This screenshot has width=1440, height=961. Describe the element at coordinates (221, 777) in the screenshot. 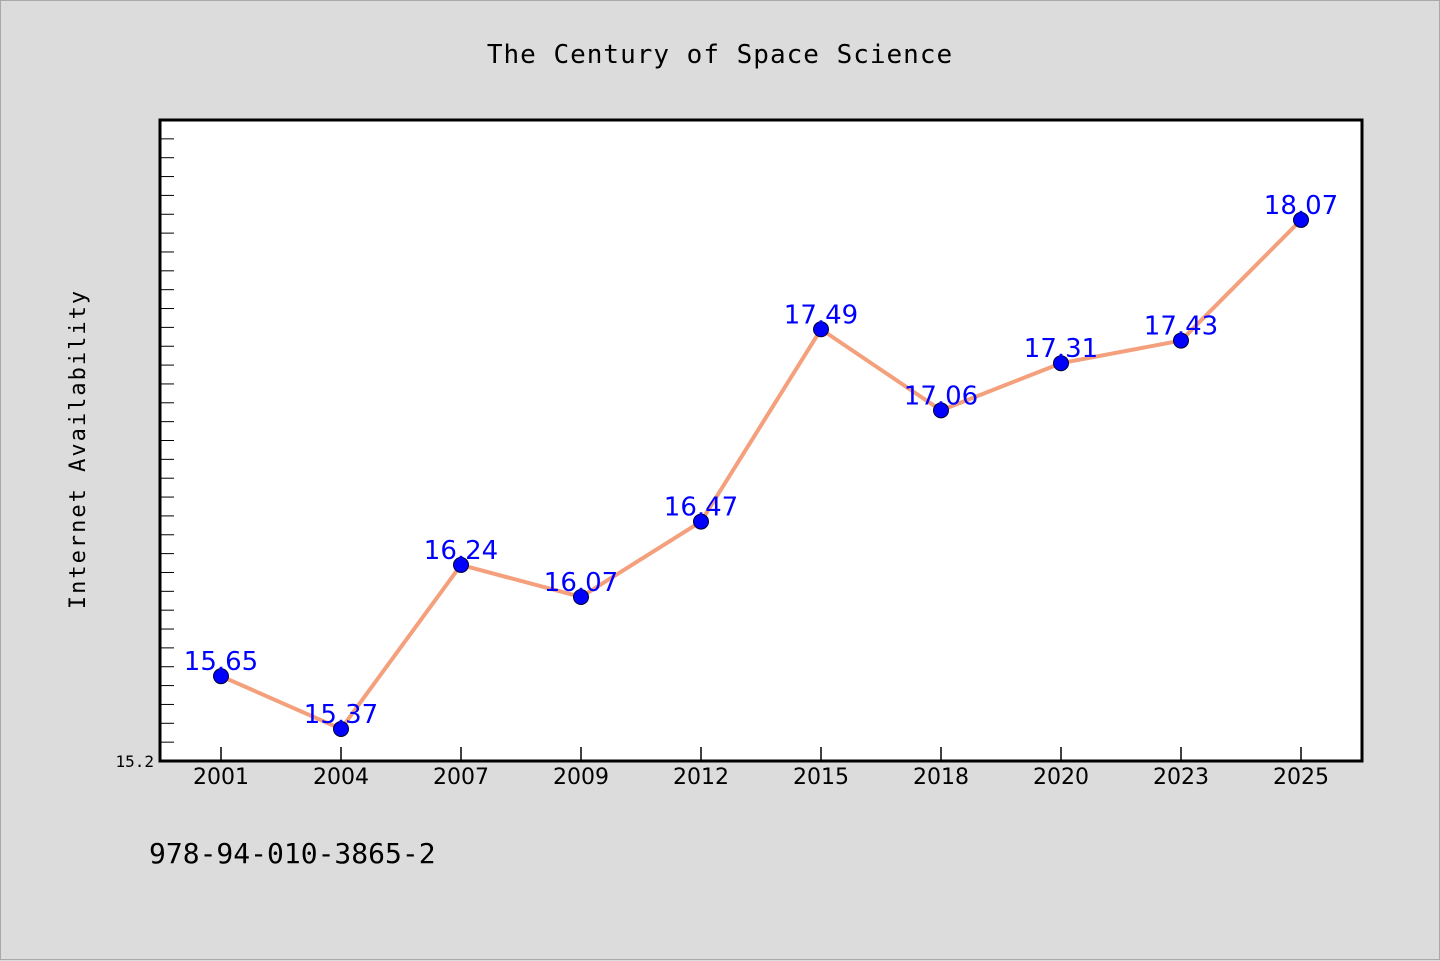

I see `x-tick-label: 2001` at that location.